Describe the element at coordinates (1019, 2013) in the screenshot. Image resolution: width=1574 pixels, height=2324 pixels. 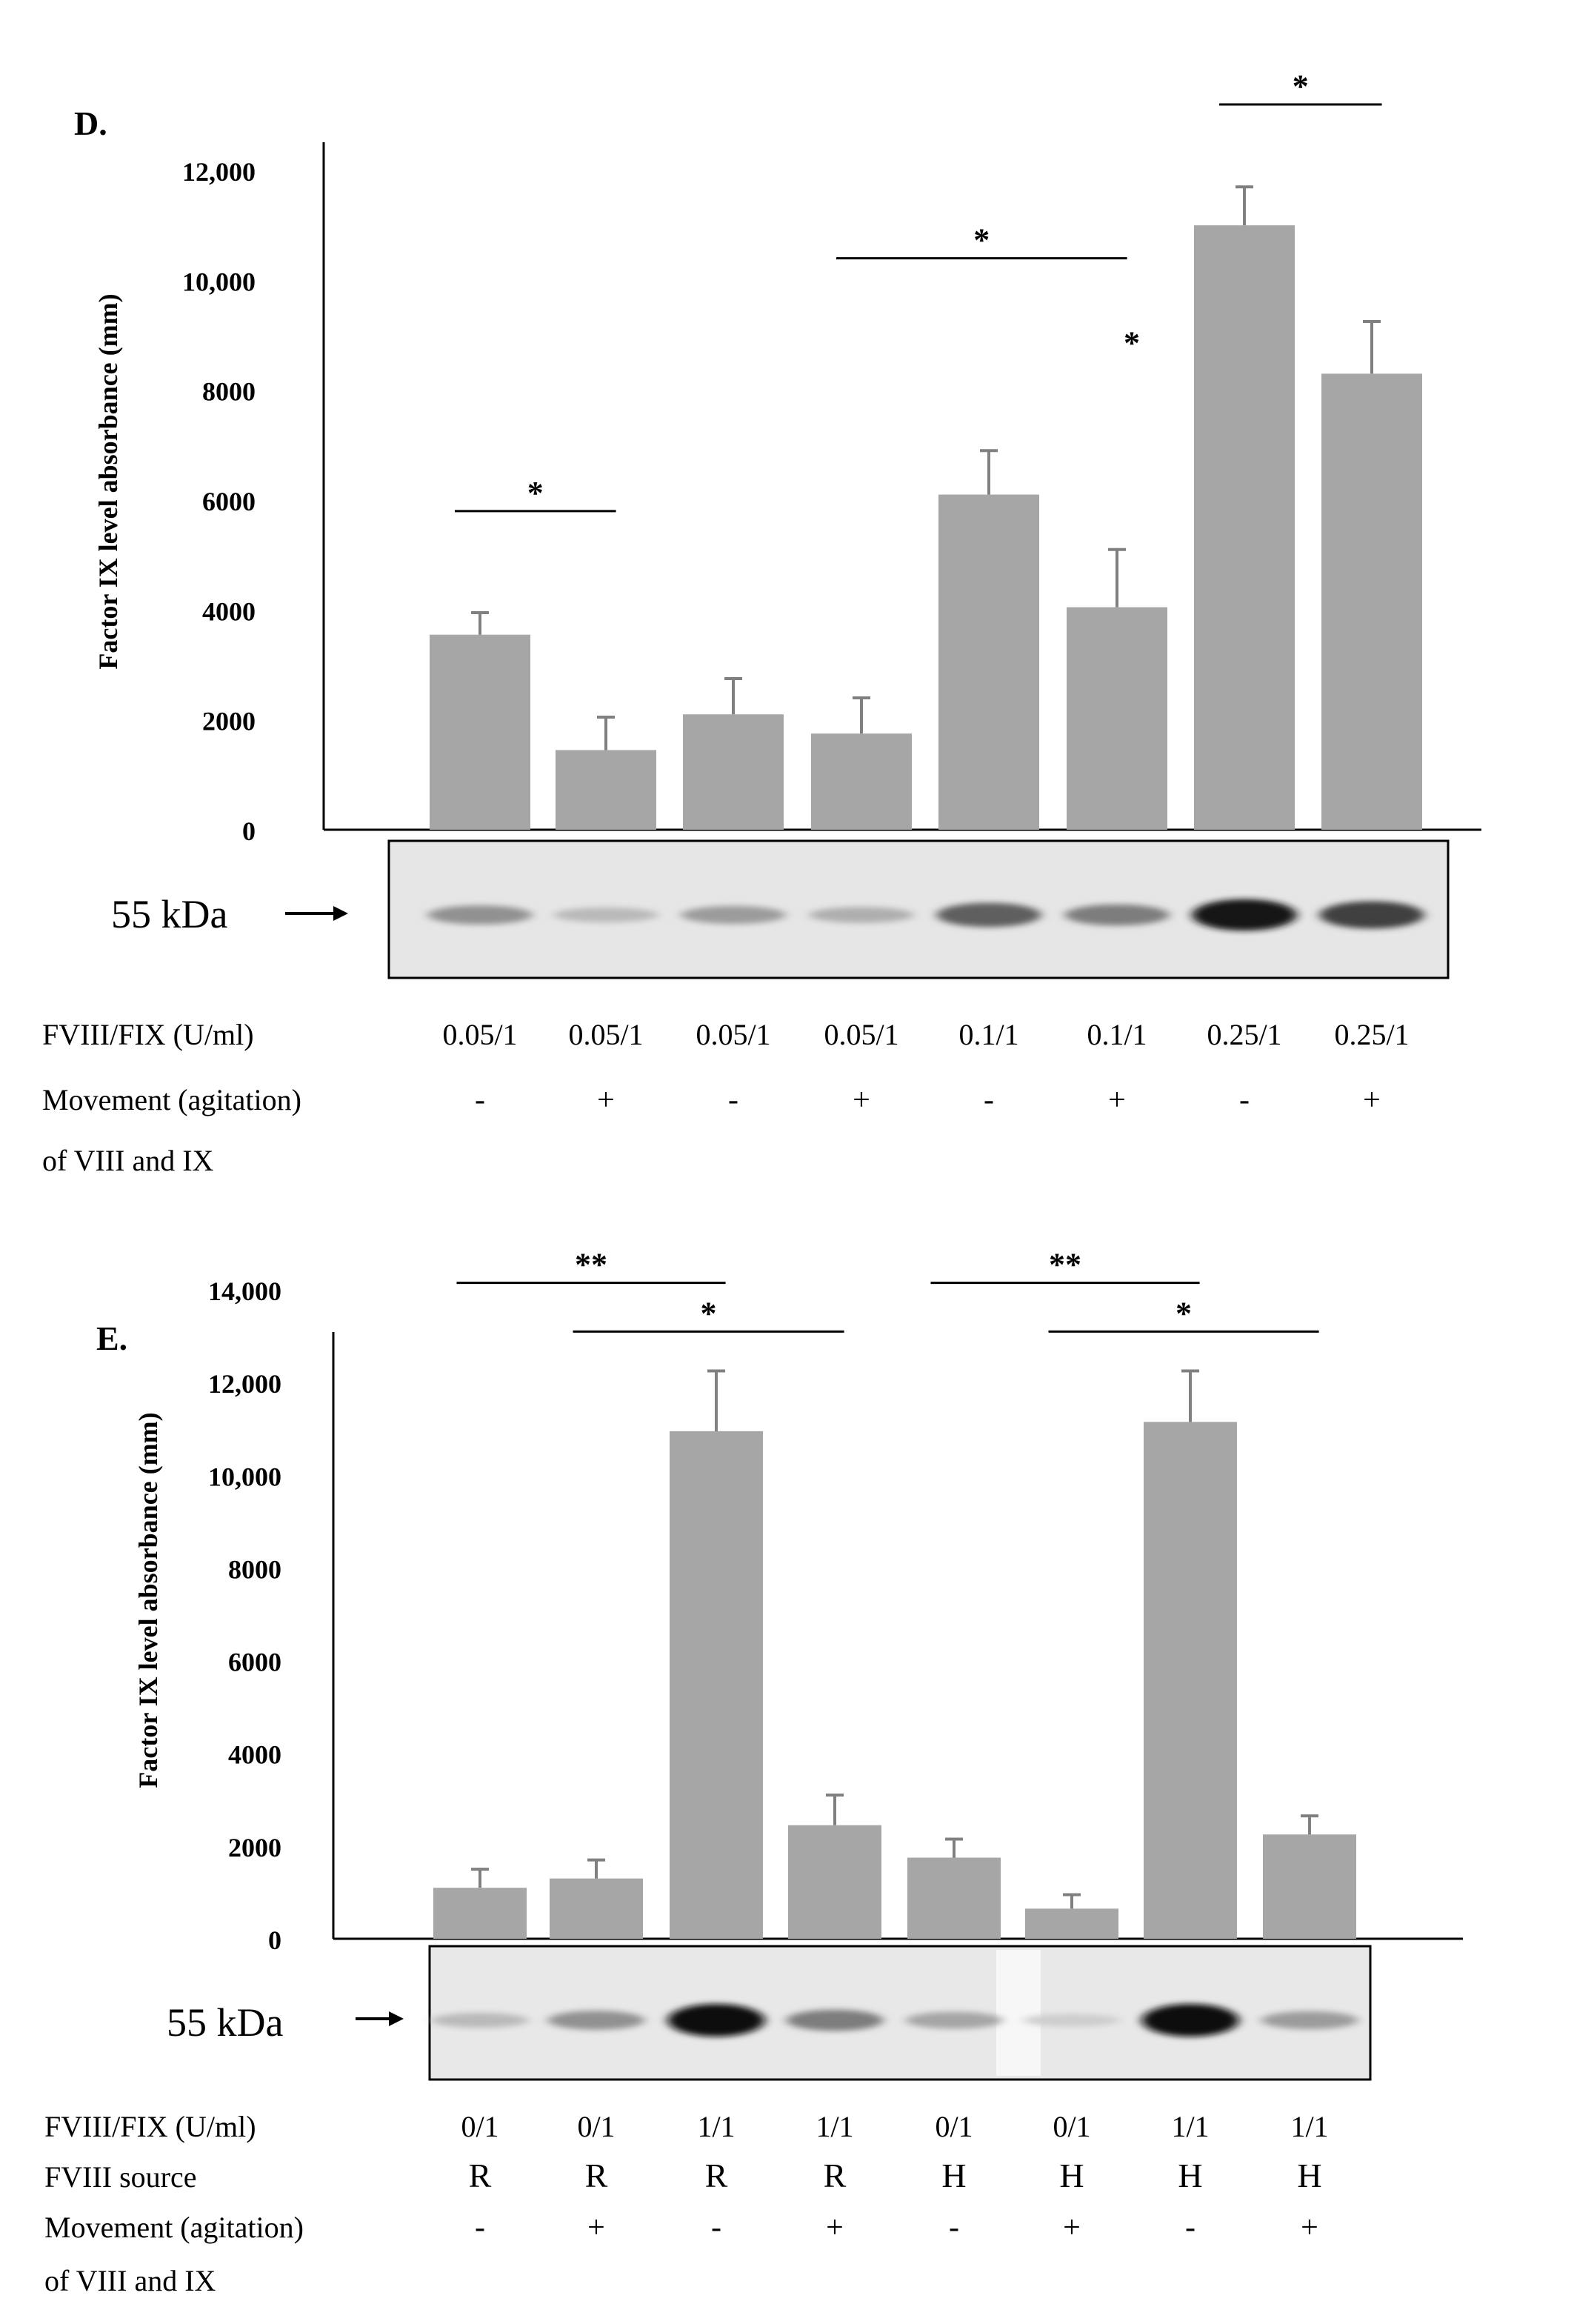
I see `panel-e-blot-light-streak` at that location.